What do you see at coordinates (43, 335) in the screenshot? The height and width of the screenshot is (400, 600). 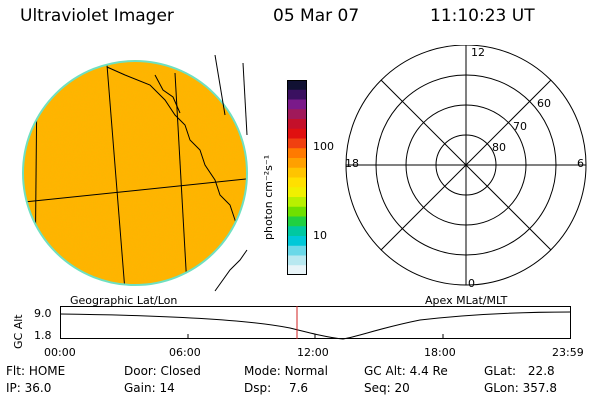 I see `altitude-ytick-low: 1.8` at bounding box center [43, 335].